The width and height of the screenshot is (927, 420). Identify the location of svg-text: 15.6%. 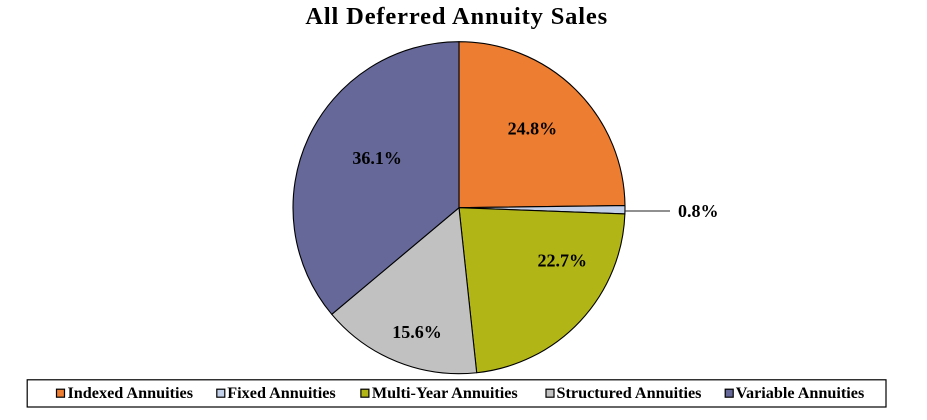
(417, 332).